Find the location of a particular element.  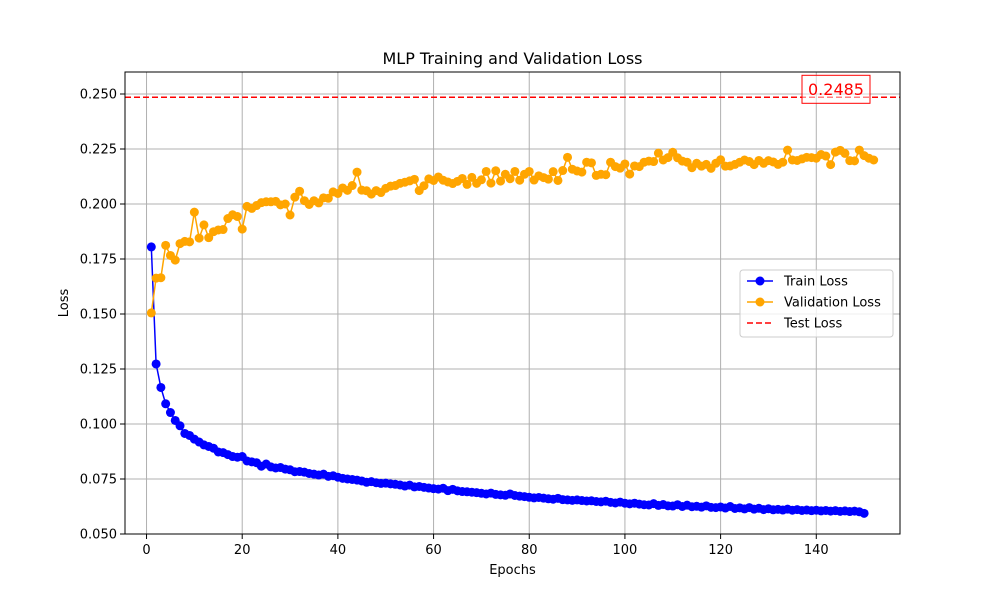

chart-title: MLP Training and Validation Loss is located at coordinates (512, 58).